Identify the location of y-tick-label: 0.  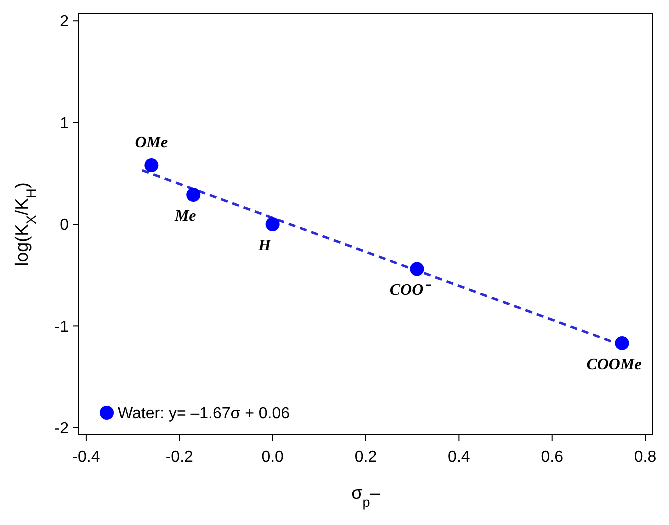
(65, 225).